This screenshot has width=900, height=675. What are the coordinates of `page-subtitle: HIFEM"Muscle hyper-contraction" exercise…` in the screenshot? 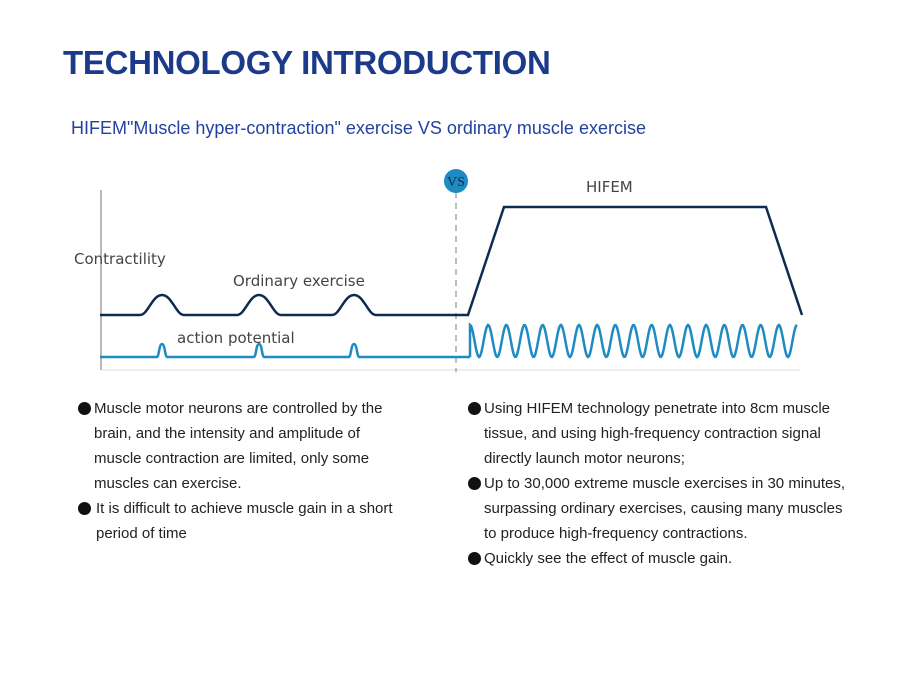 It's located at (358, 128).